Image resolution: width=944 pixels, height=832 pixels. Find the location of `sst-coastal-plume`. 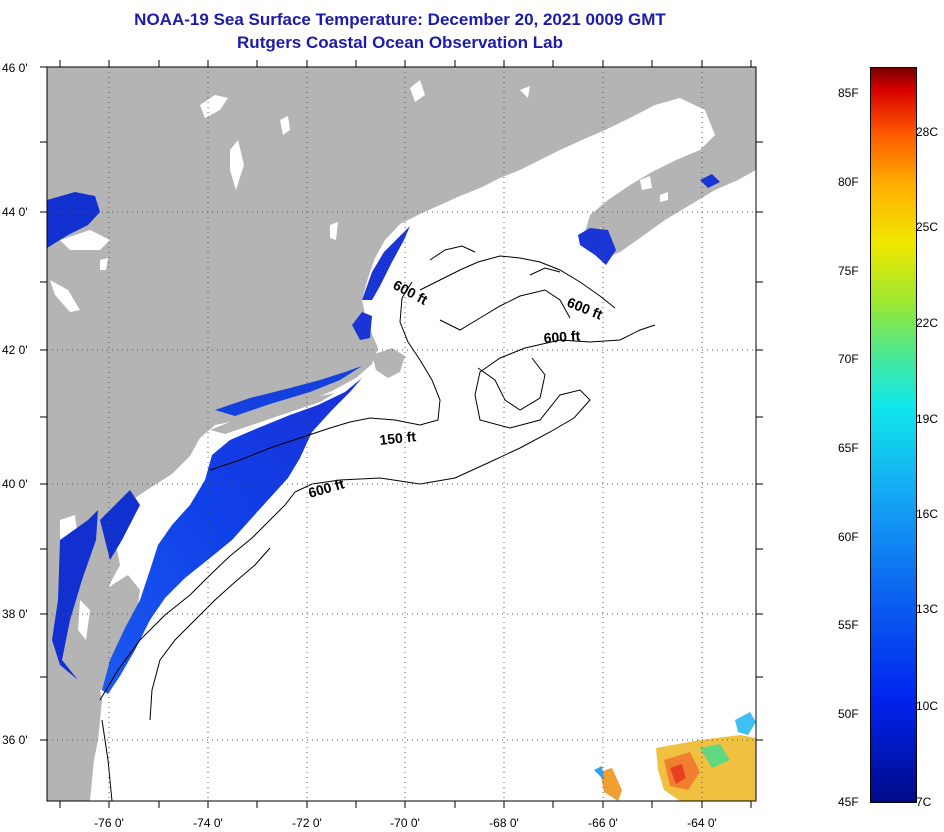

sst-coastal-plume is located at coordinates (232, 536).